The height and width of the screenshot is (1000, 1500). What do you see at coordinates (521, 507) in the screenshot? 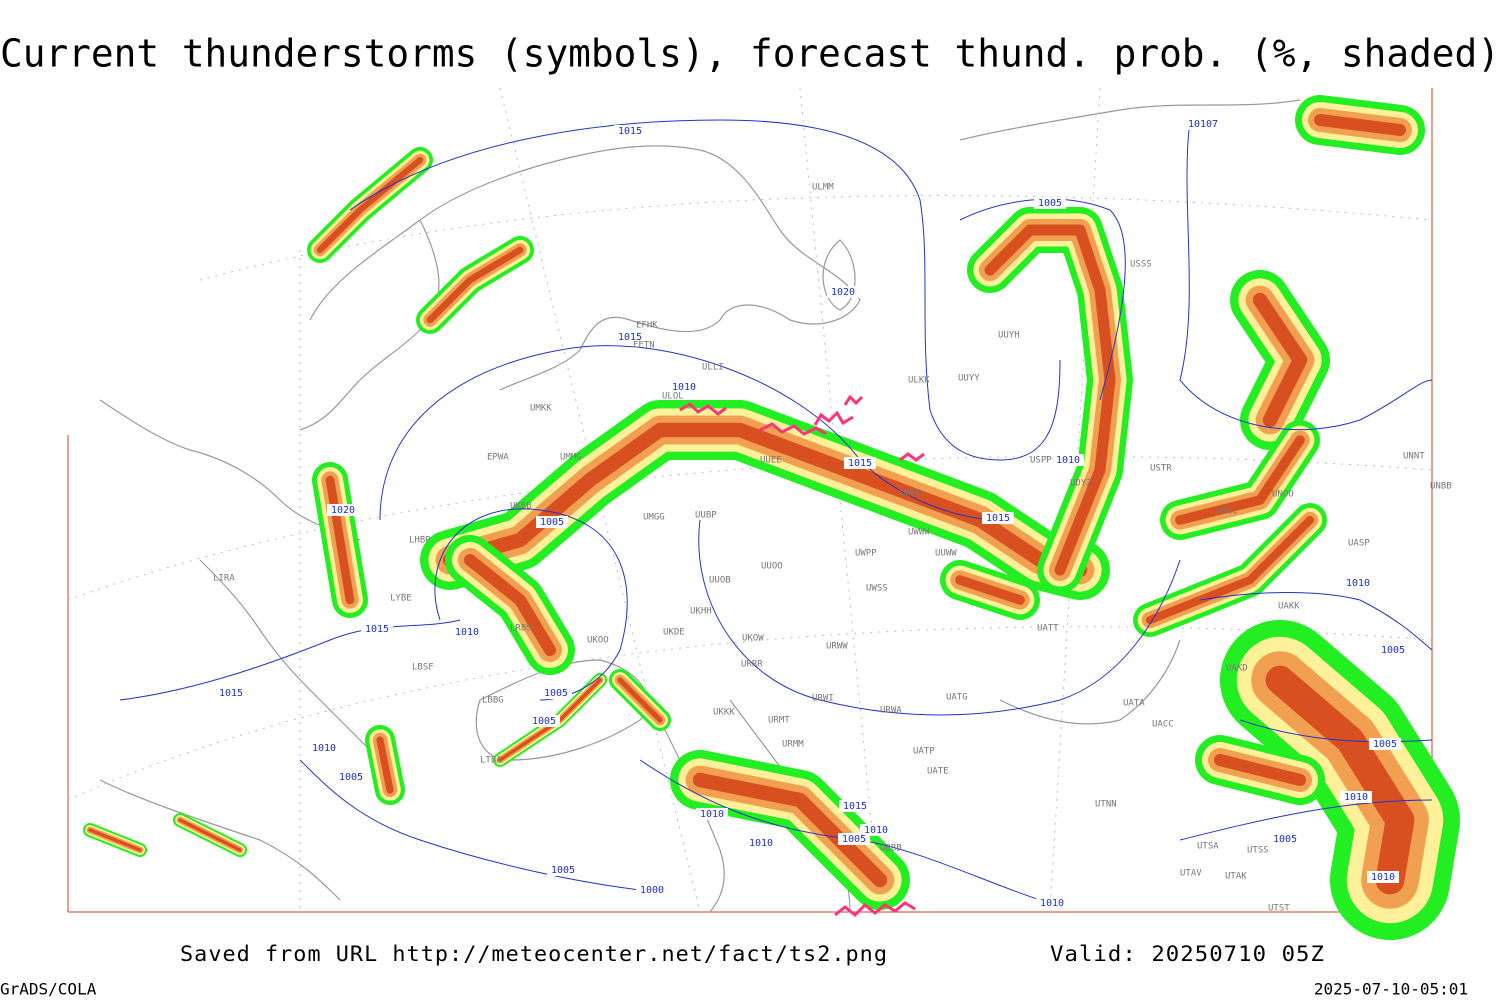
I see `station-label: UKBB` at bounding box center [521, 507].